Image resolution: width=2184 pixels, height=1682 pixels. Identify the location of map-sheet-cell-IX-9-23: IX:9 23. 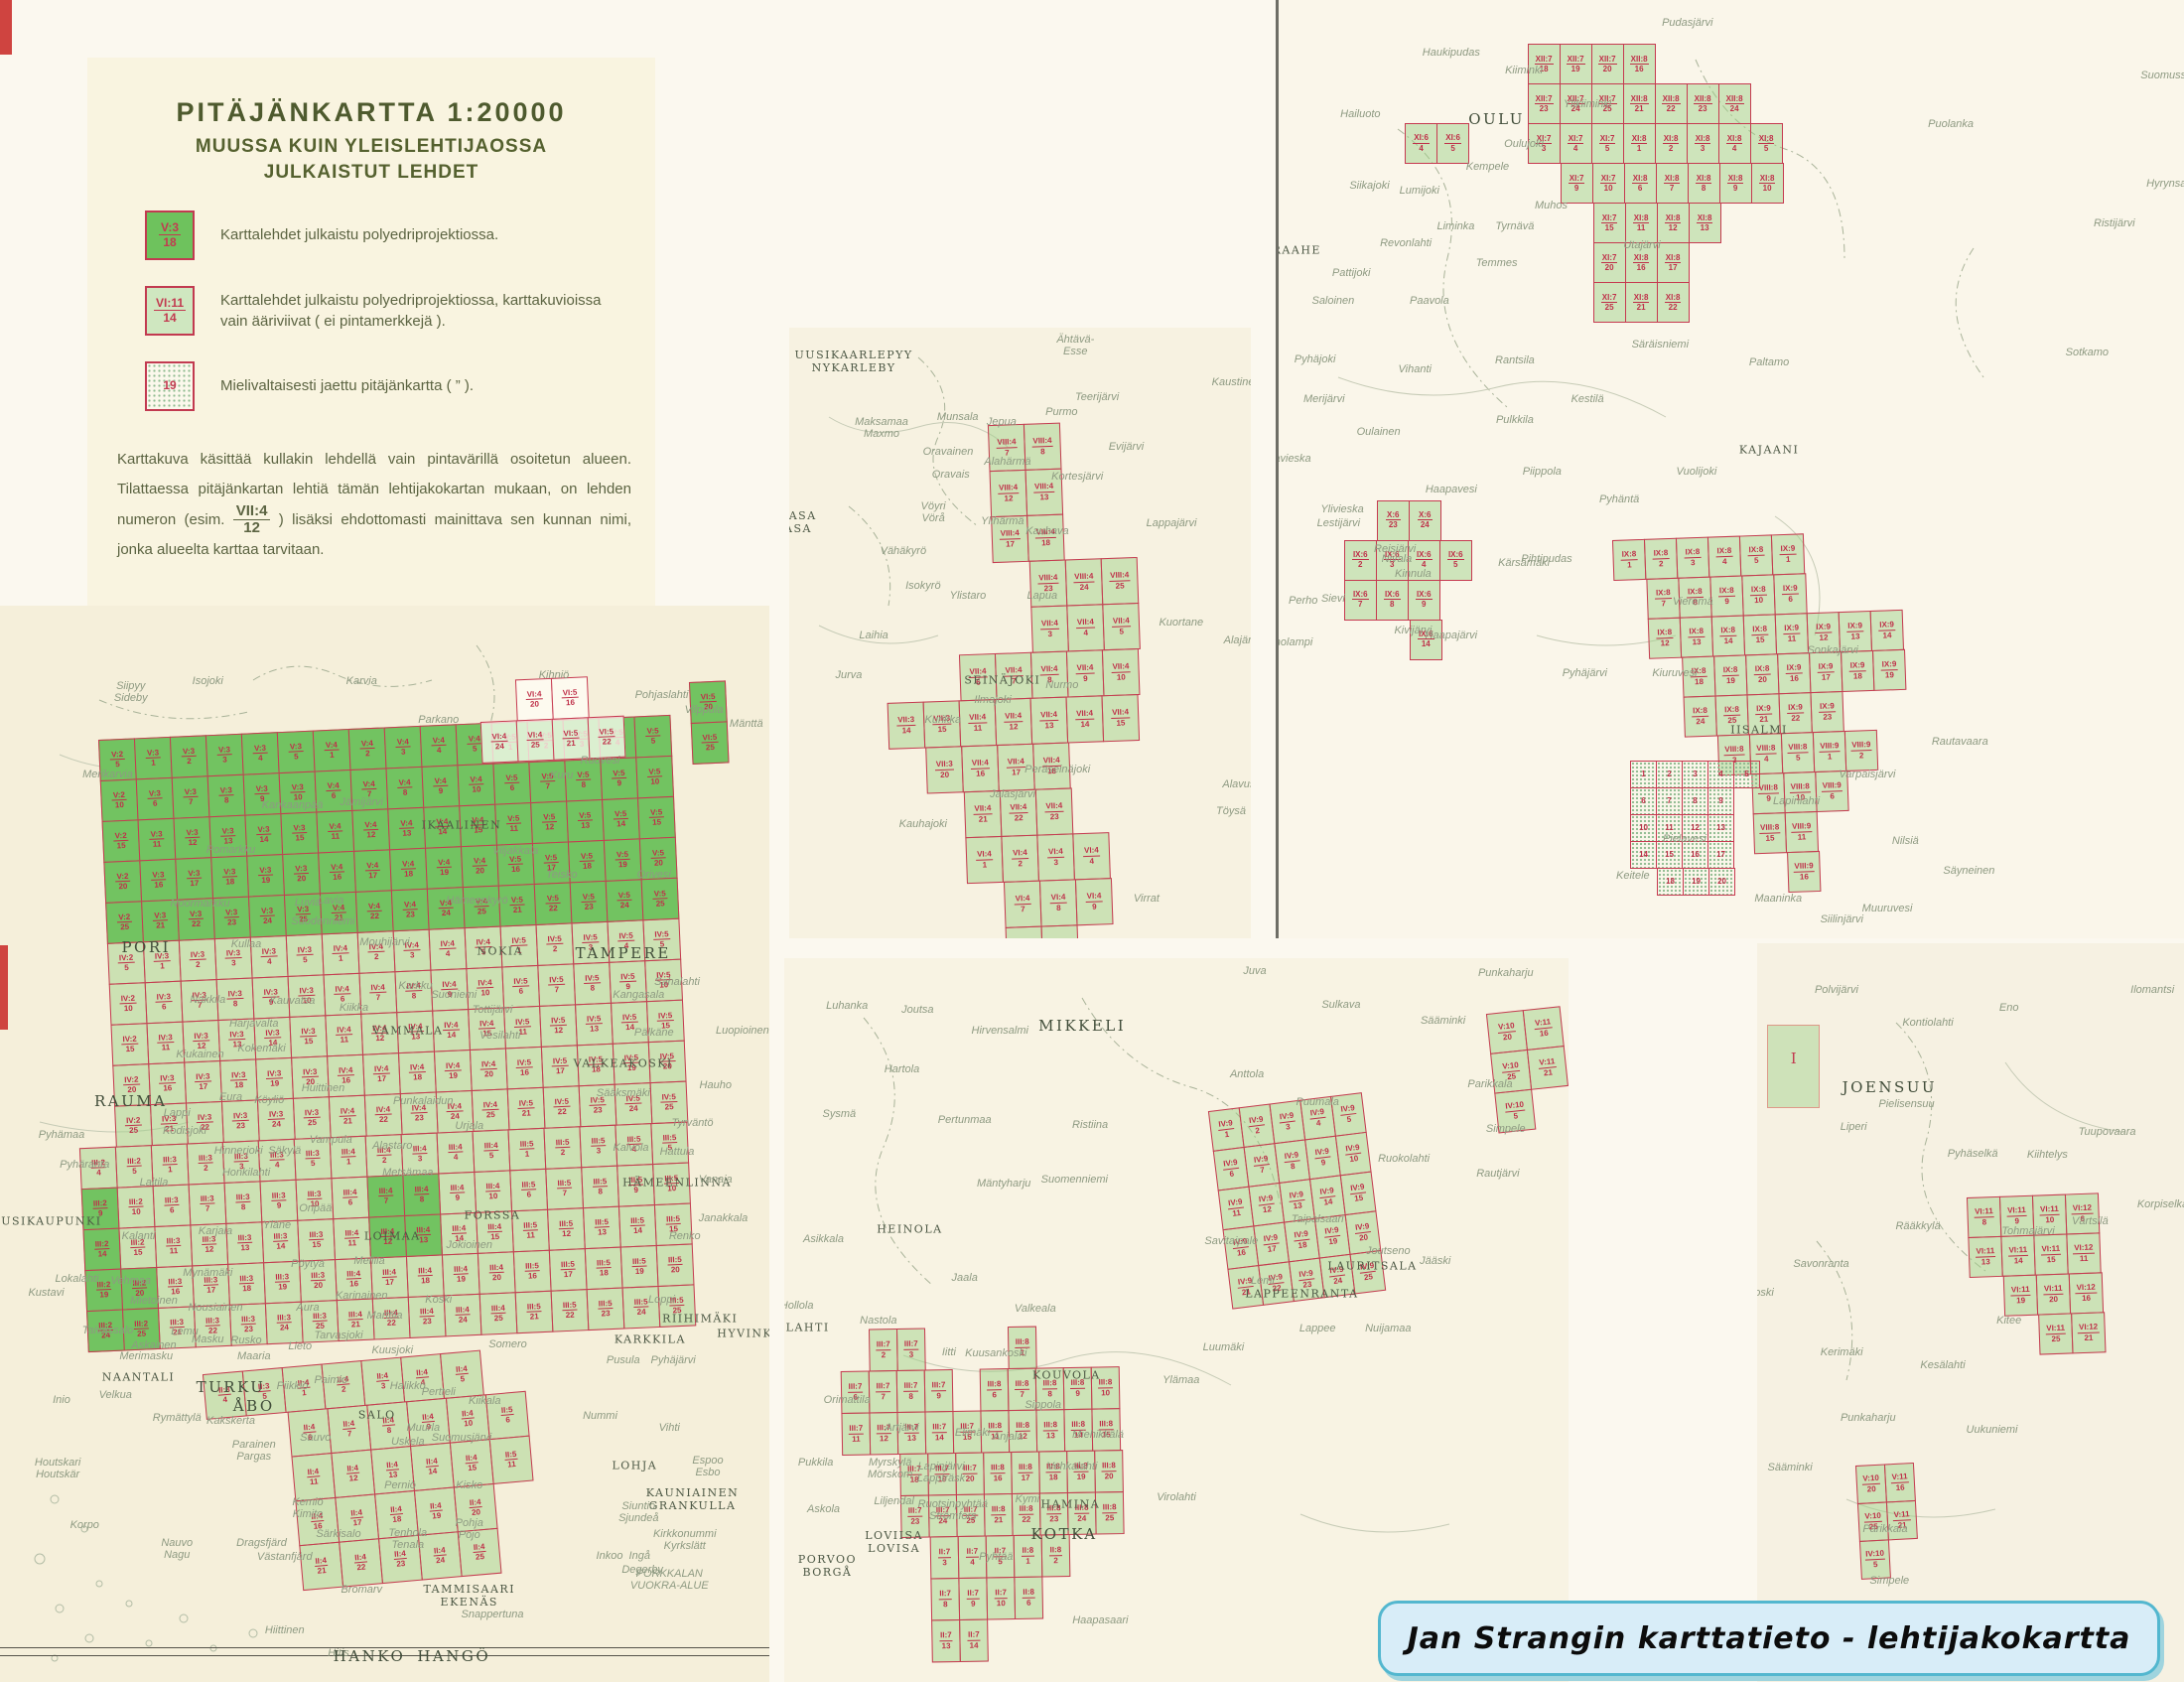
(1827, 712).